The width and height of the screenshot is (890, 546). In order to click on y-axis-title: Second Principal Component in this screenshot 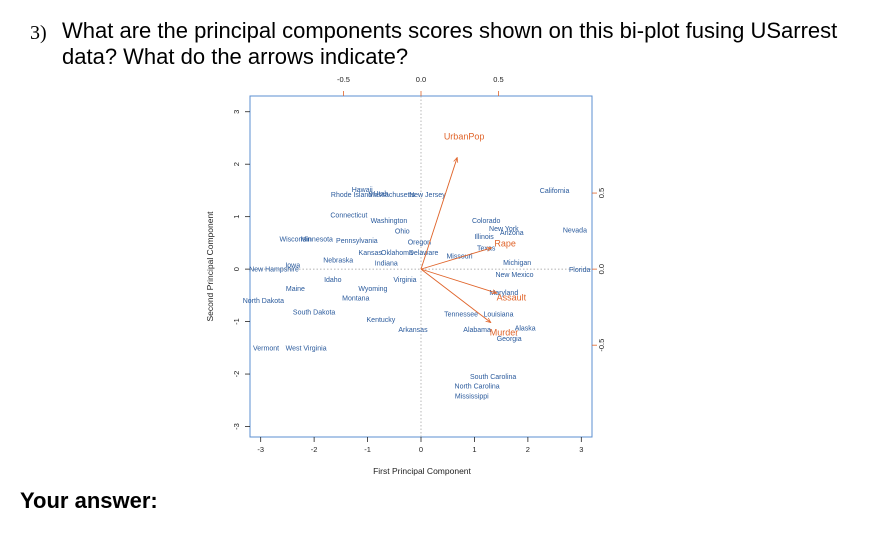, I will do `click(210, 266)`.